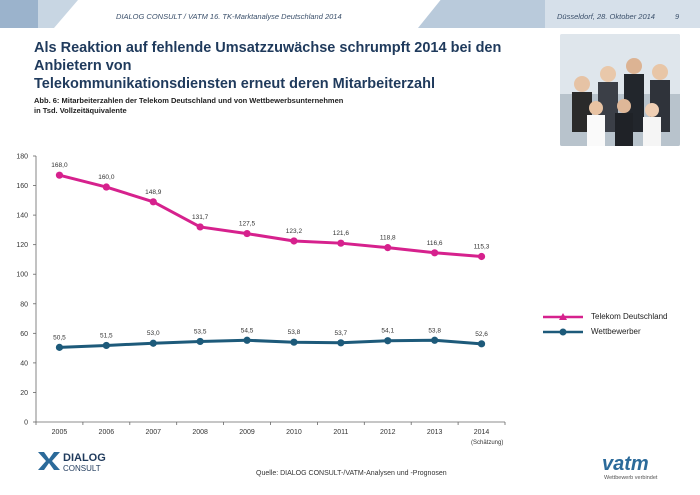 Image resolution: width=700 pixels, height=495 pixels. What do you see at coordinates (629, 316) in the screenshot?
I see `legend-label-telekom: Telekom Deutschland` at bounding box center [629, 316].